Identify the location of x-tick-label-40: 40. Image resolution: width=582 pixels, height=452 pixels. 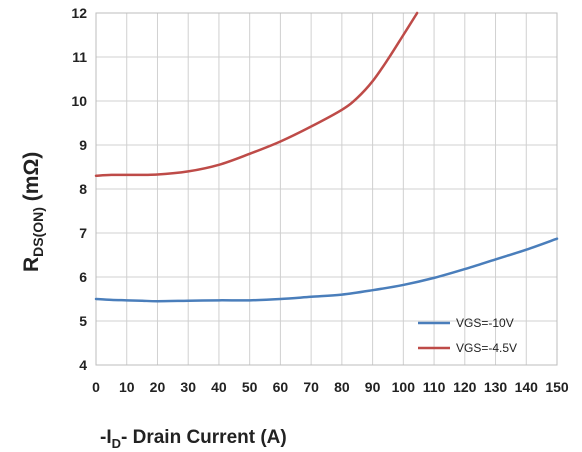
(219, 387).